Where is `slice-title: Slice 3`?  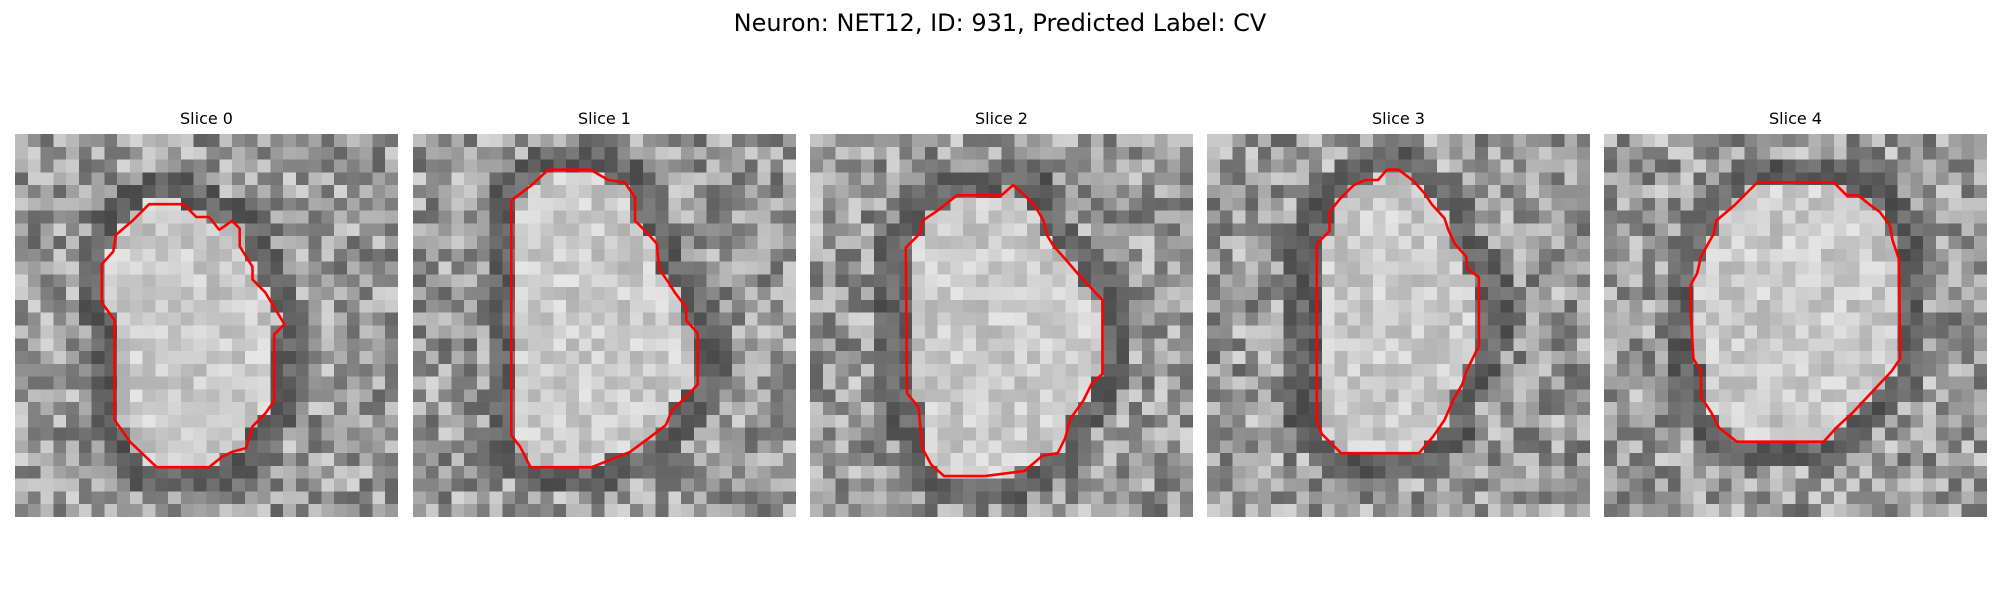
slice-title: Slice 3 is located at coordinates (1398, 118).